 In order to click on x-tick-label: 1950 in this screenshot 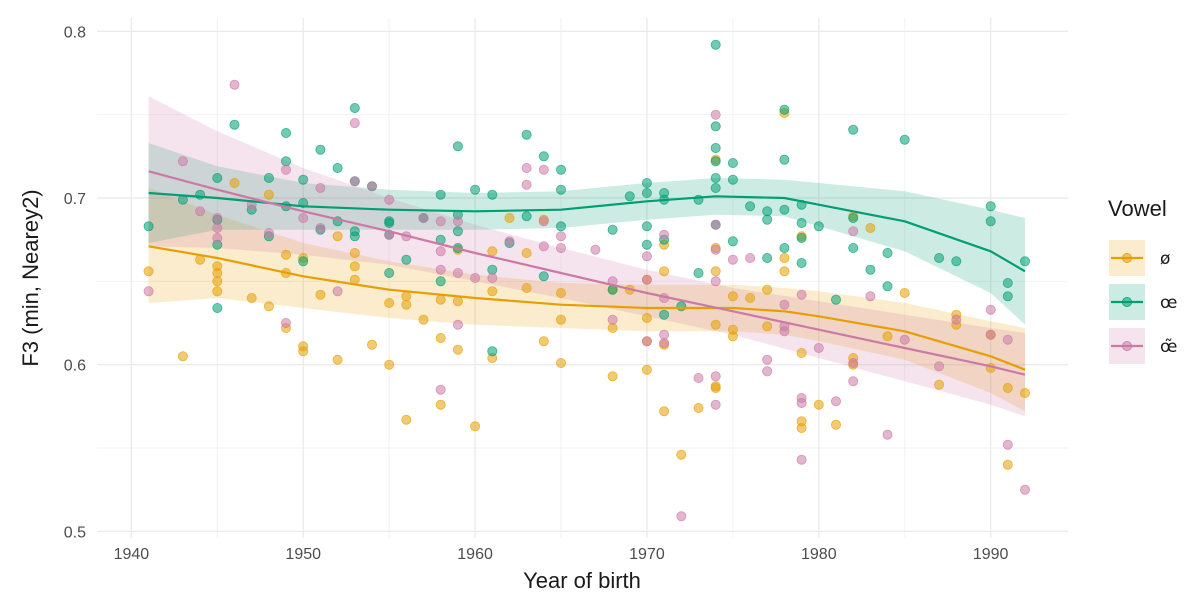, I will do `click(303, 554)`.